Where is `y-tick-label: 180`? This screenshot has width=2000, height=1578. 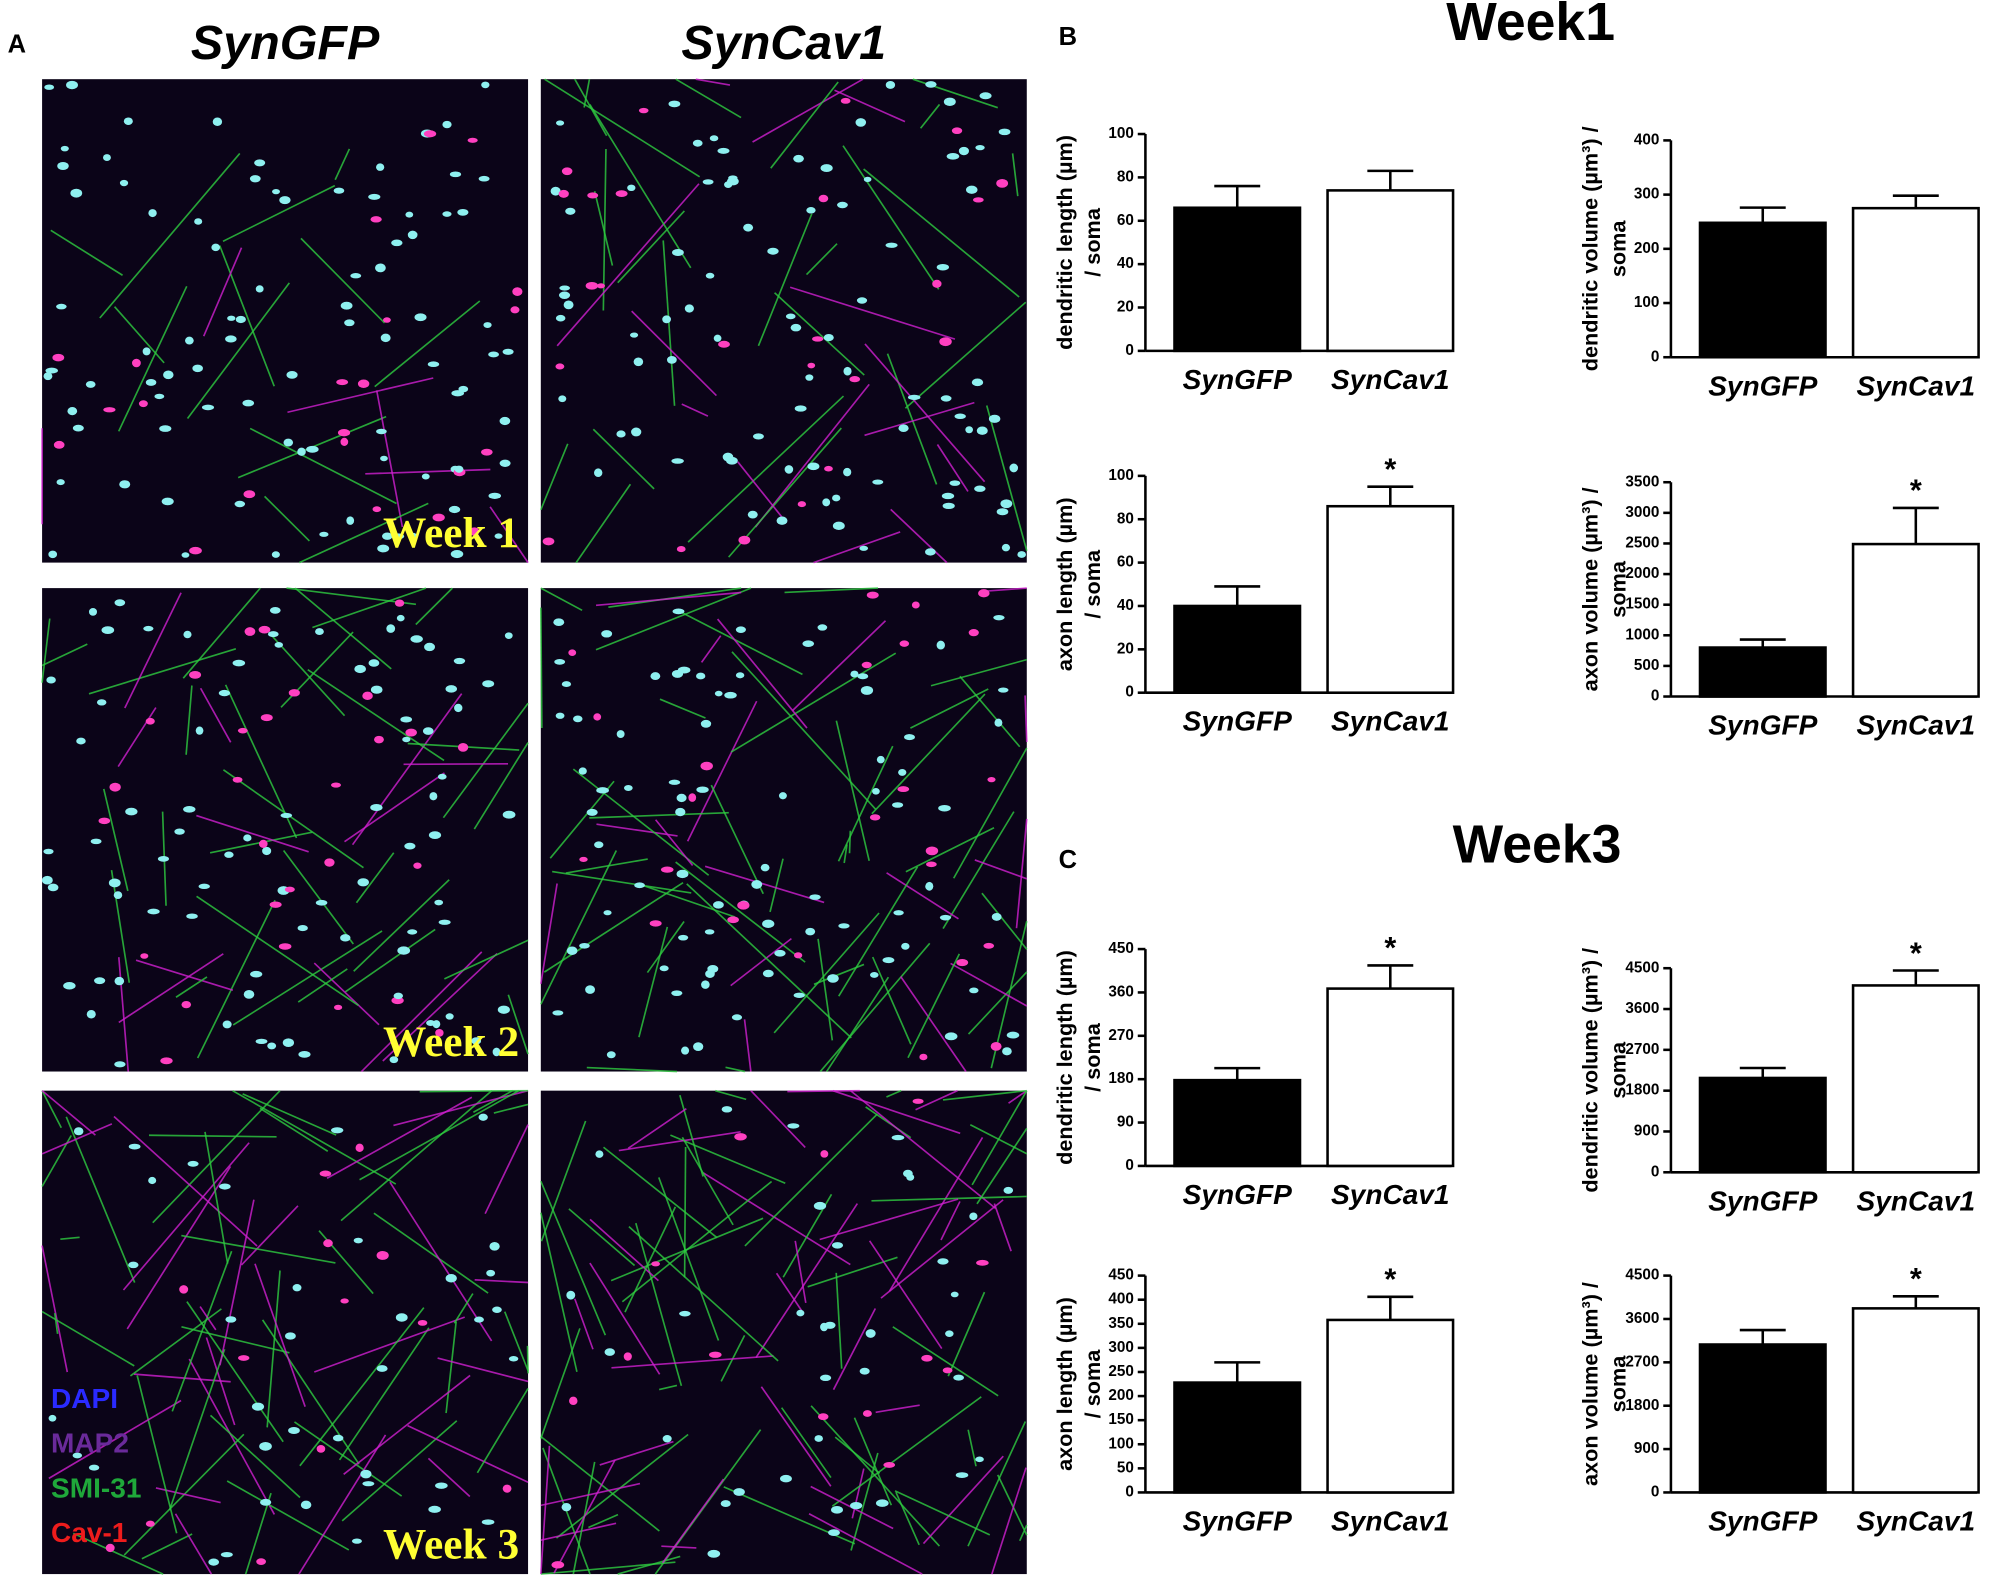
y-tick-label: 180 is located at coordinates (1121, 1078).